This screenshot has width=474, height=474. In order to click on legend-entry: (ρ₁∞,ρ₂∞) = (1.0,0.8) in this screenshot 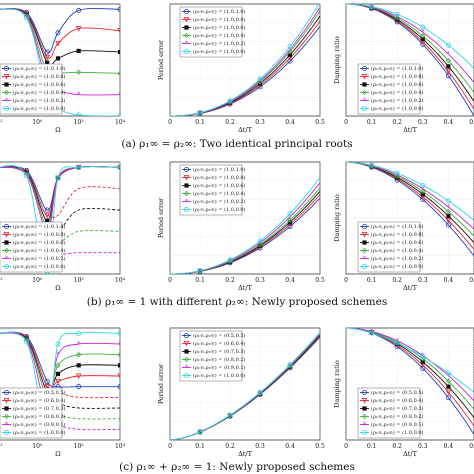, I will do `click(39, 76)`.